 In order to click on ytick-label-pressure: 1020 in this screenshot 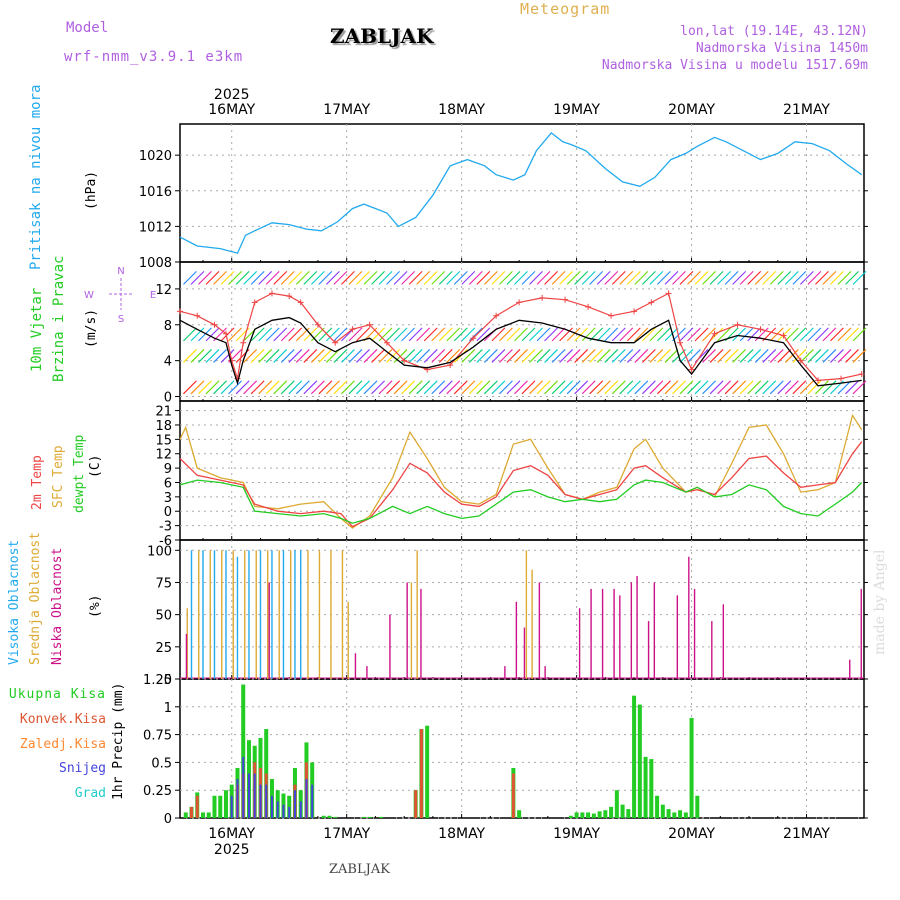, I will do `click(155, 156)`.